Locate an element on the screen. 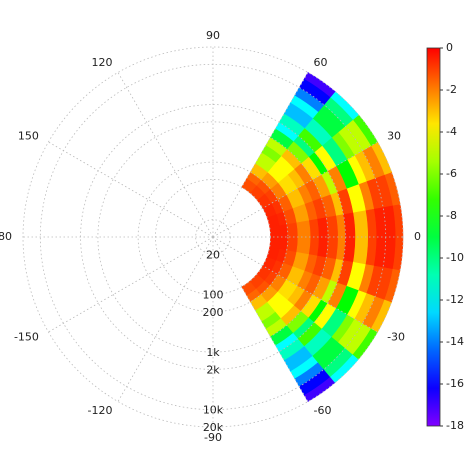 This screenshot has height=474, width=474. theta-tick-label: -30 is located at coordinates (396, 337).